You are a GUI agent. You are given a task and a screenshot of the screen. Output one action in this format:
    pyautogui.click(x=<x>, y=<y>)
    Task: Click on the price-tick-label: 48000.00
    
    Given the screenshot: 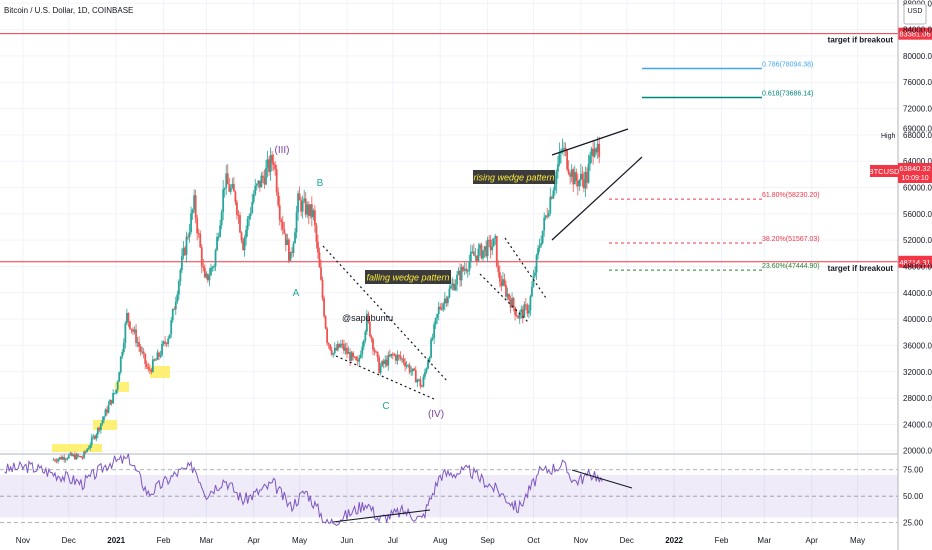 What is the action you would take?
    pyautogui.click(x=917, y=266)
    